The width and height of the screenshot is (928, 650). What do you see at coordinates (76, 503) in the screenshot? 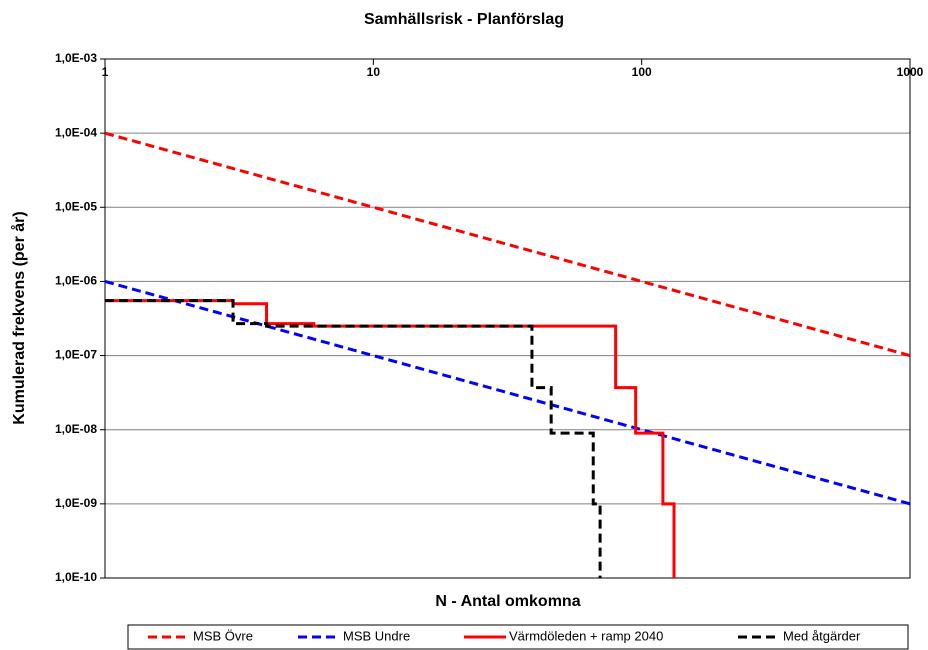
I see `y-tick-label: 1,0E-09` at bounding box center [76, 503].